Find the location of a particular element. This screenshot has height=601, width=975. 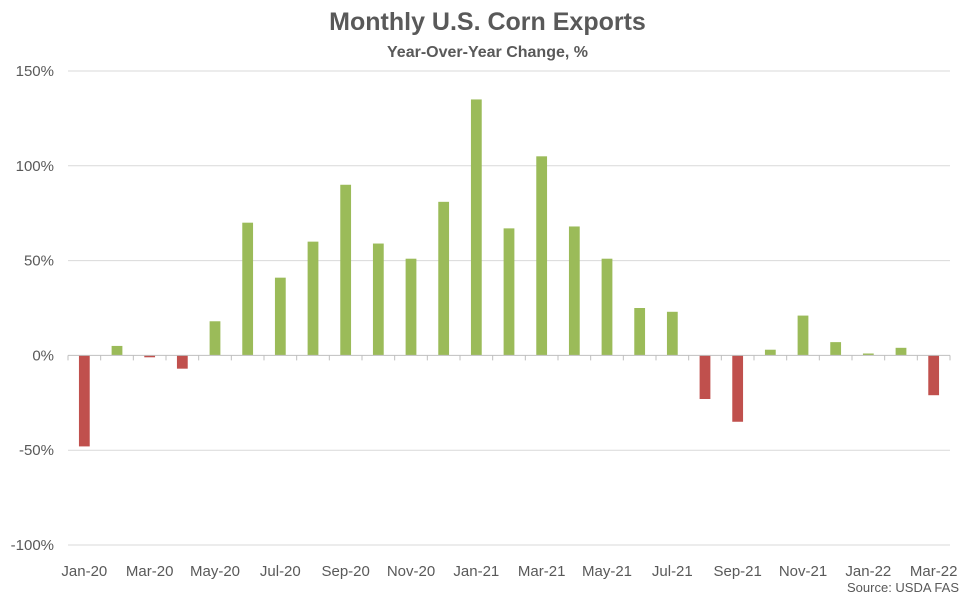

x-tick-label: Sep-20 is located at coordinates (345, 571).